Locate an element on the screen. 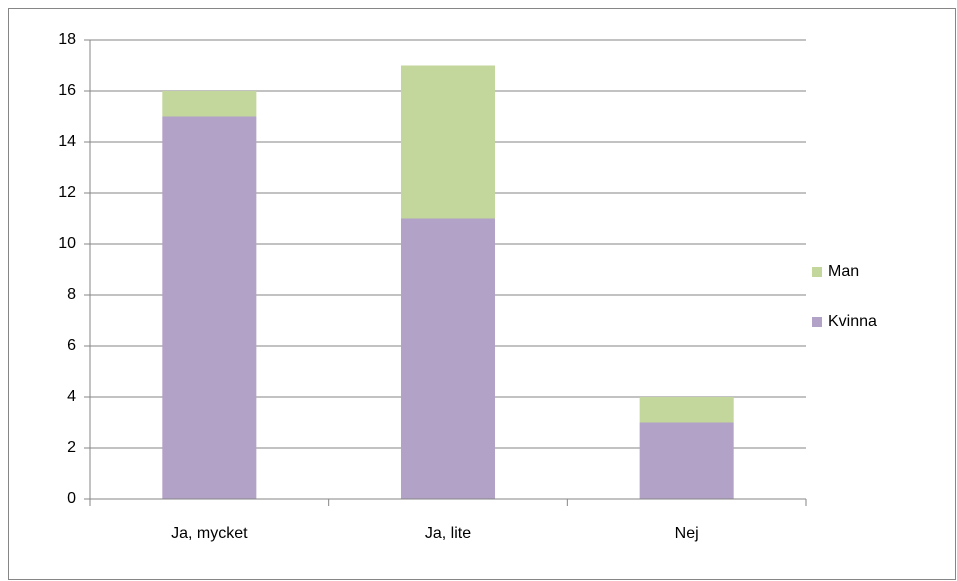 This screenshot has height=581, width=957. y-tick-label: 16 is located at coordinates (67, 90).